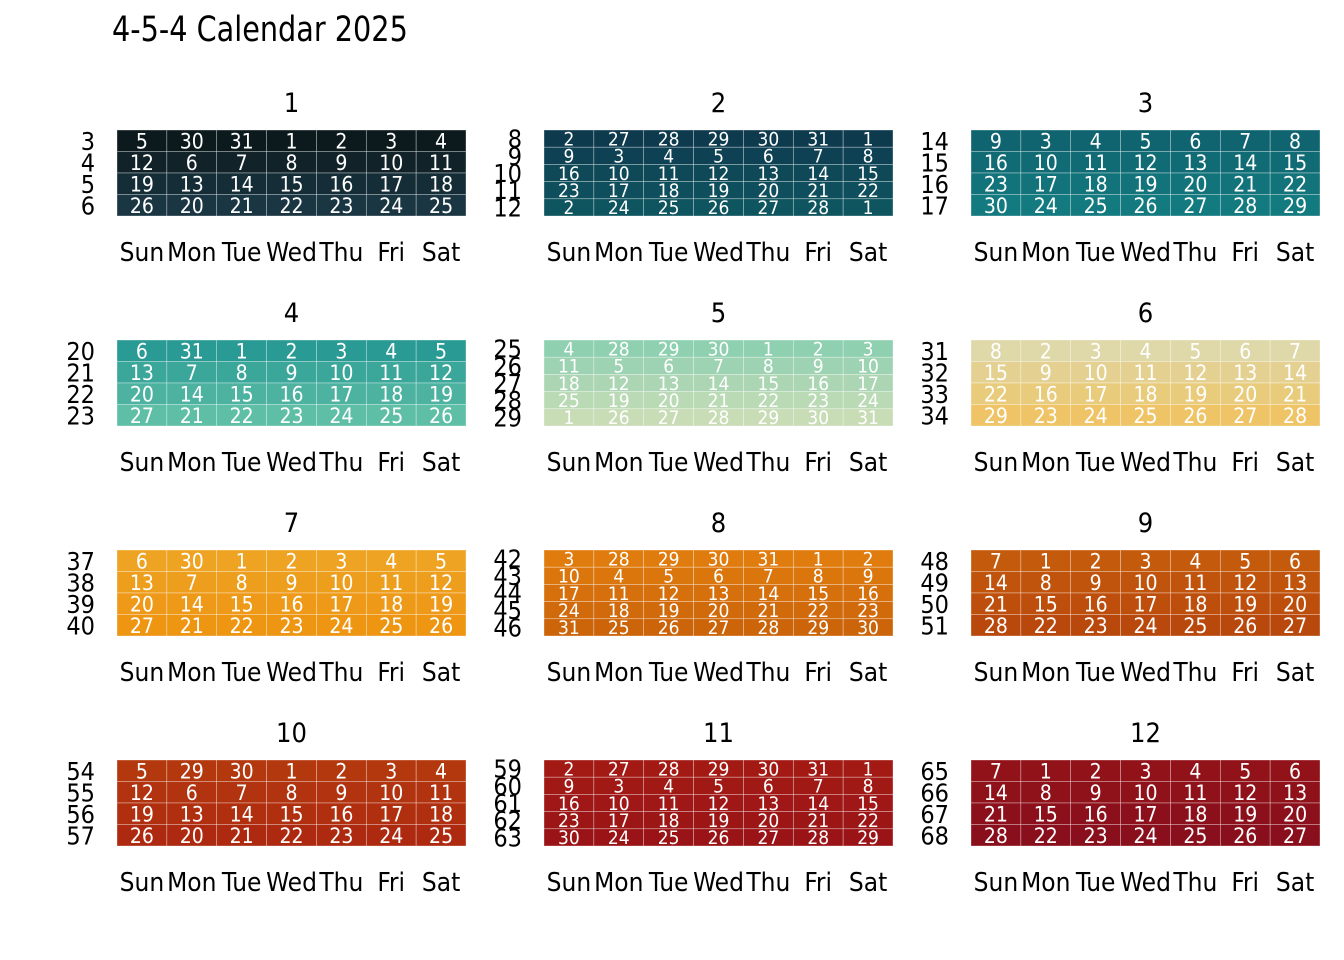 The image size is (1344, 960). I want to click on day-number: 25, so click(1195, 626).